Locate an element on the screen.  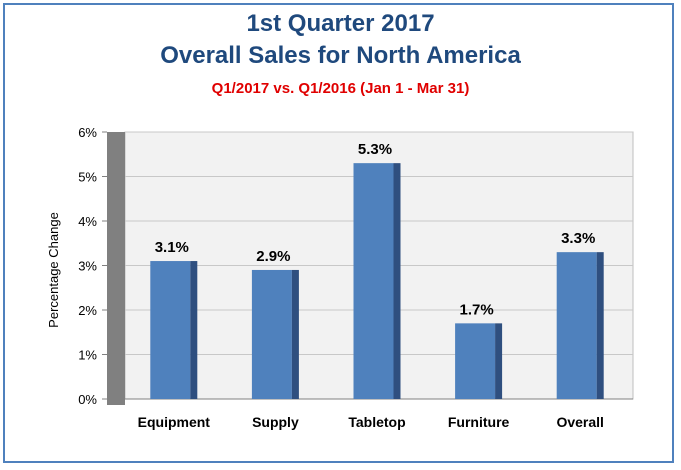
bar-equipment is located at coordinates (174, 330).